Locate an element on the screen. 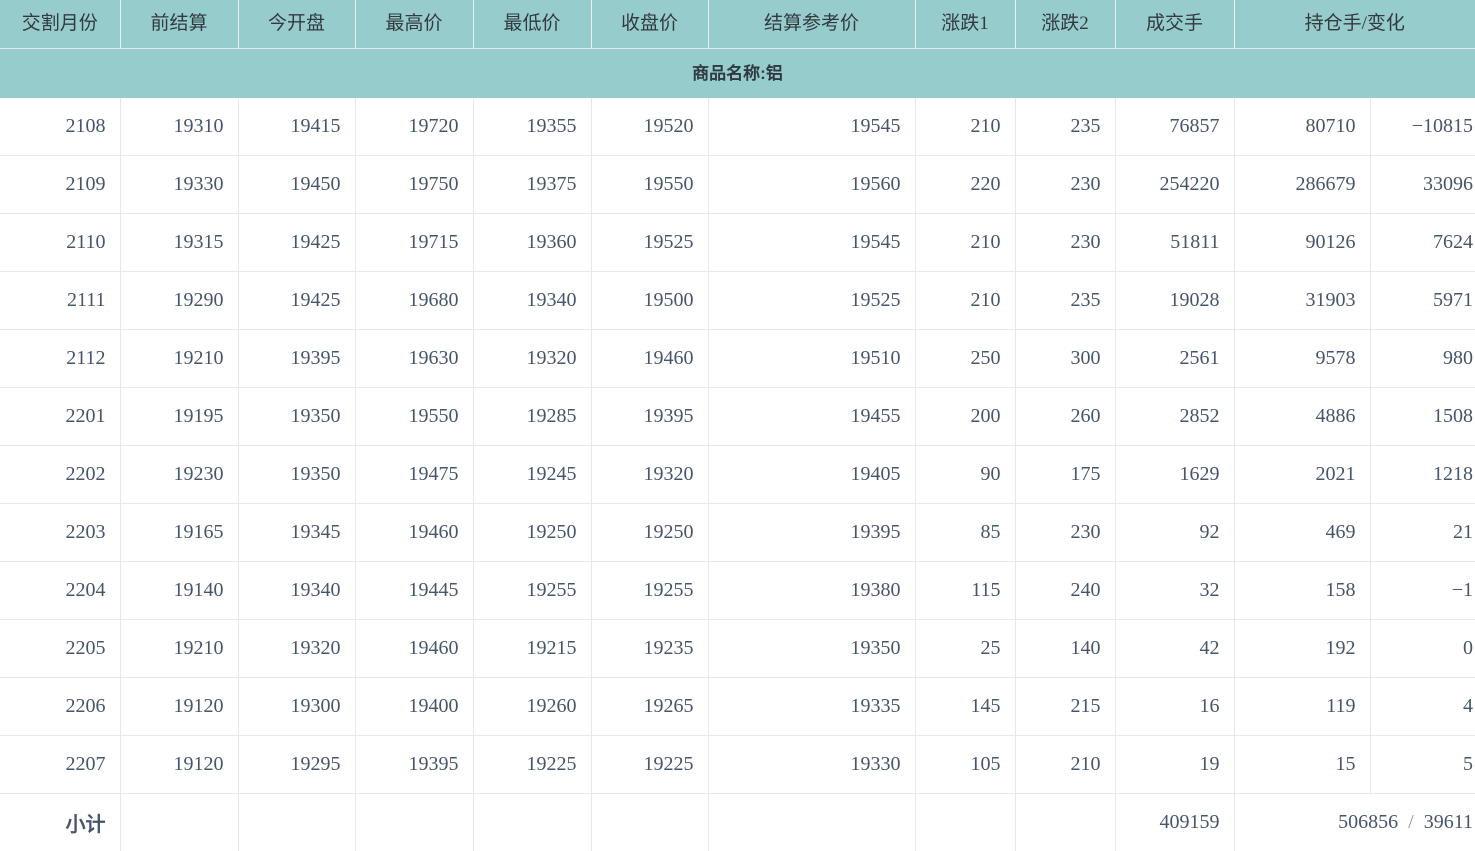 The width and height of the screenshot is (1475, 851). cell-close: 19525 is located at coordinates (649, 243).